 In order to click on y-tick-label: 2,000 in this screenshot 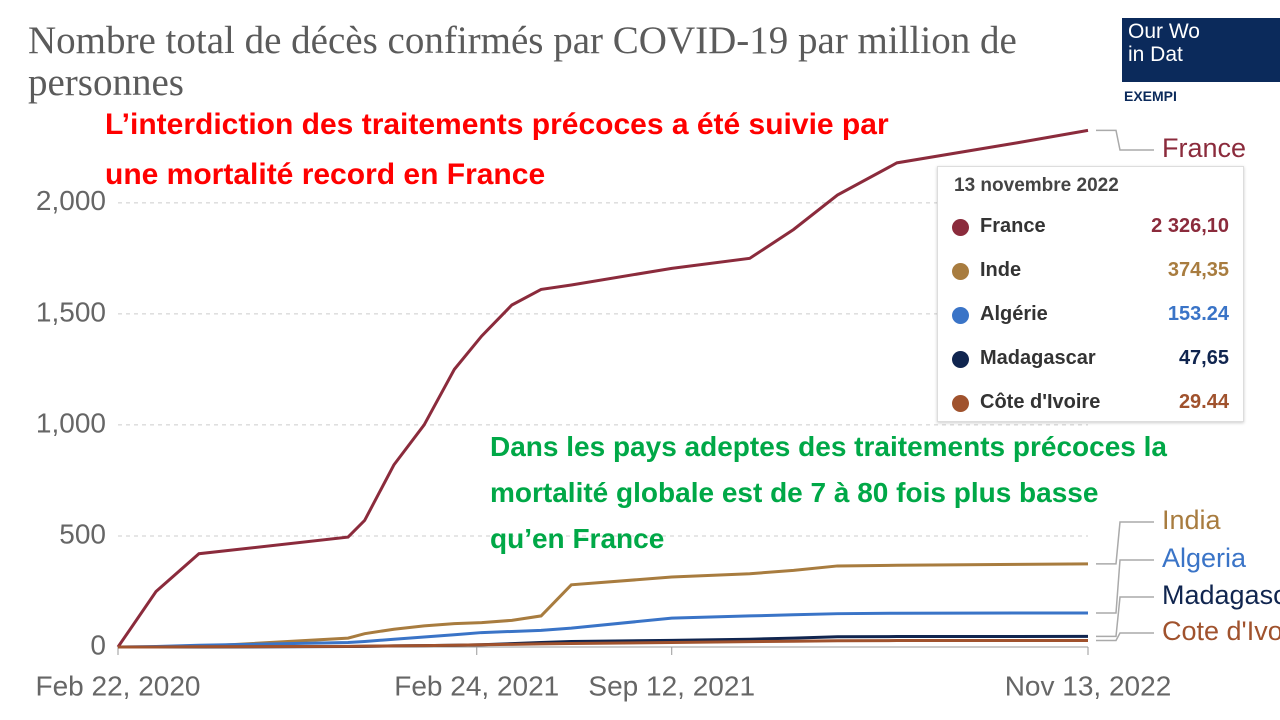, I will do `click(71, 200)`.